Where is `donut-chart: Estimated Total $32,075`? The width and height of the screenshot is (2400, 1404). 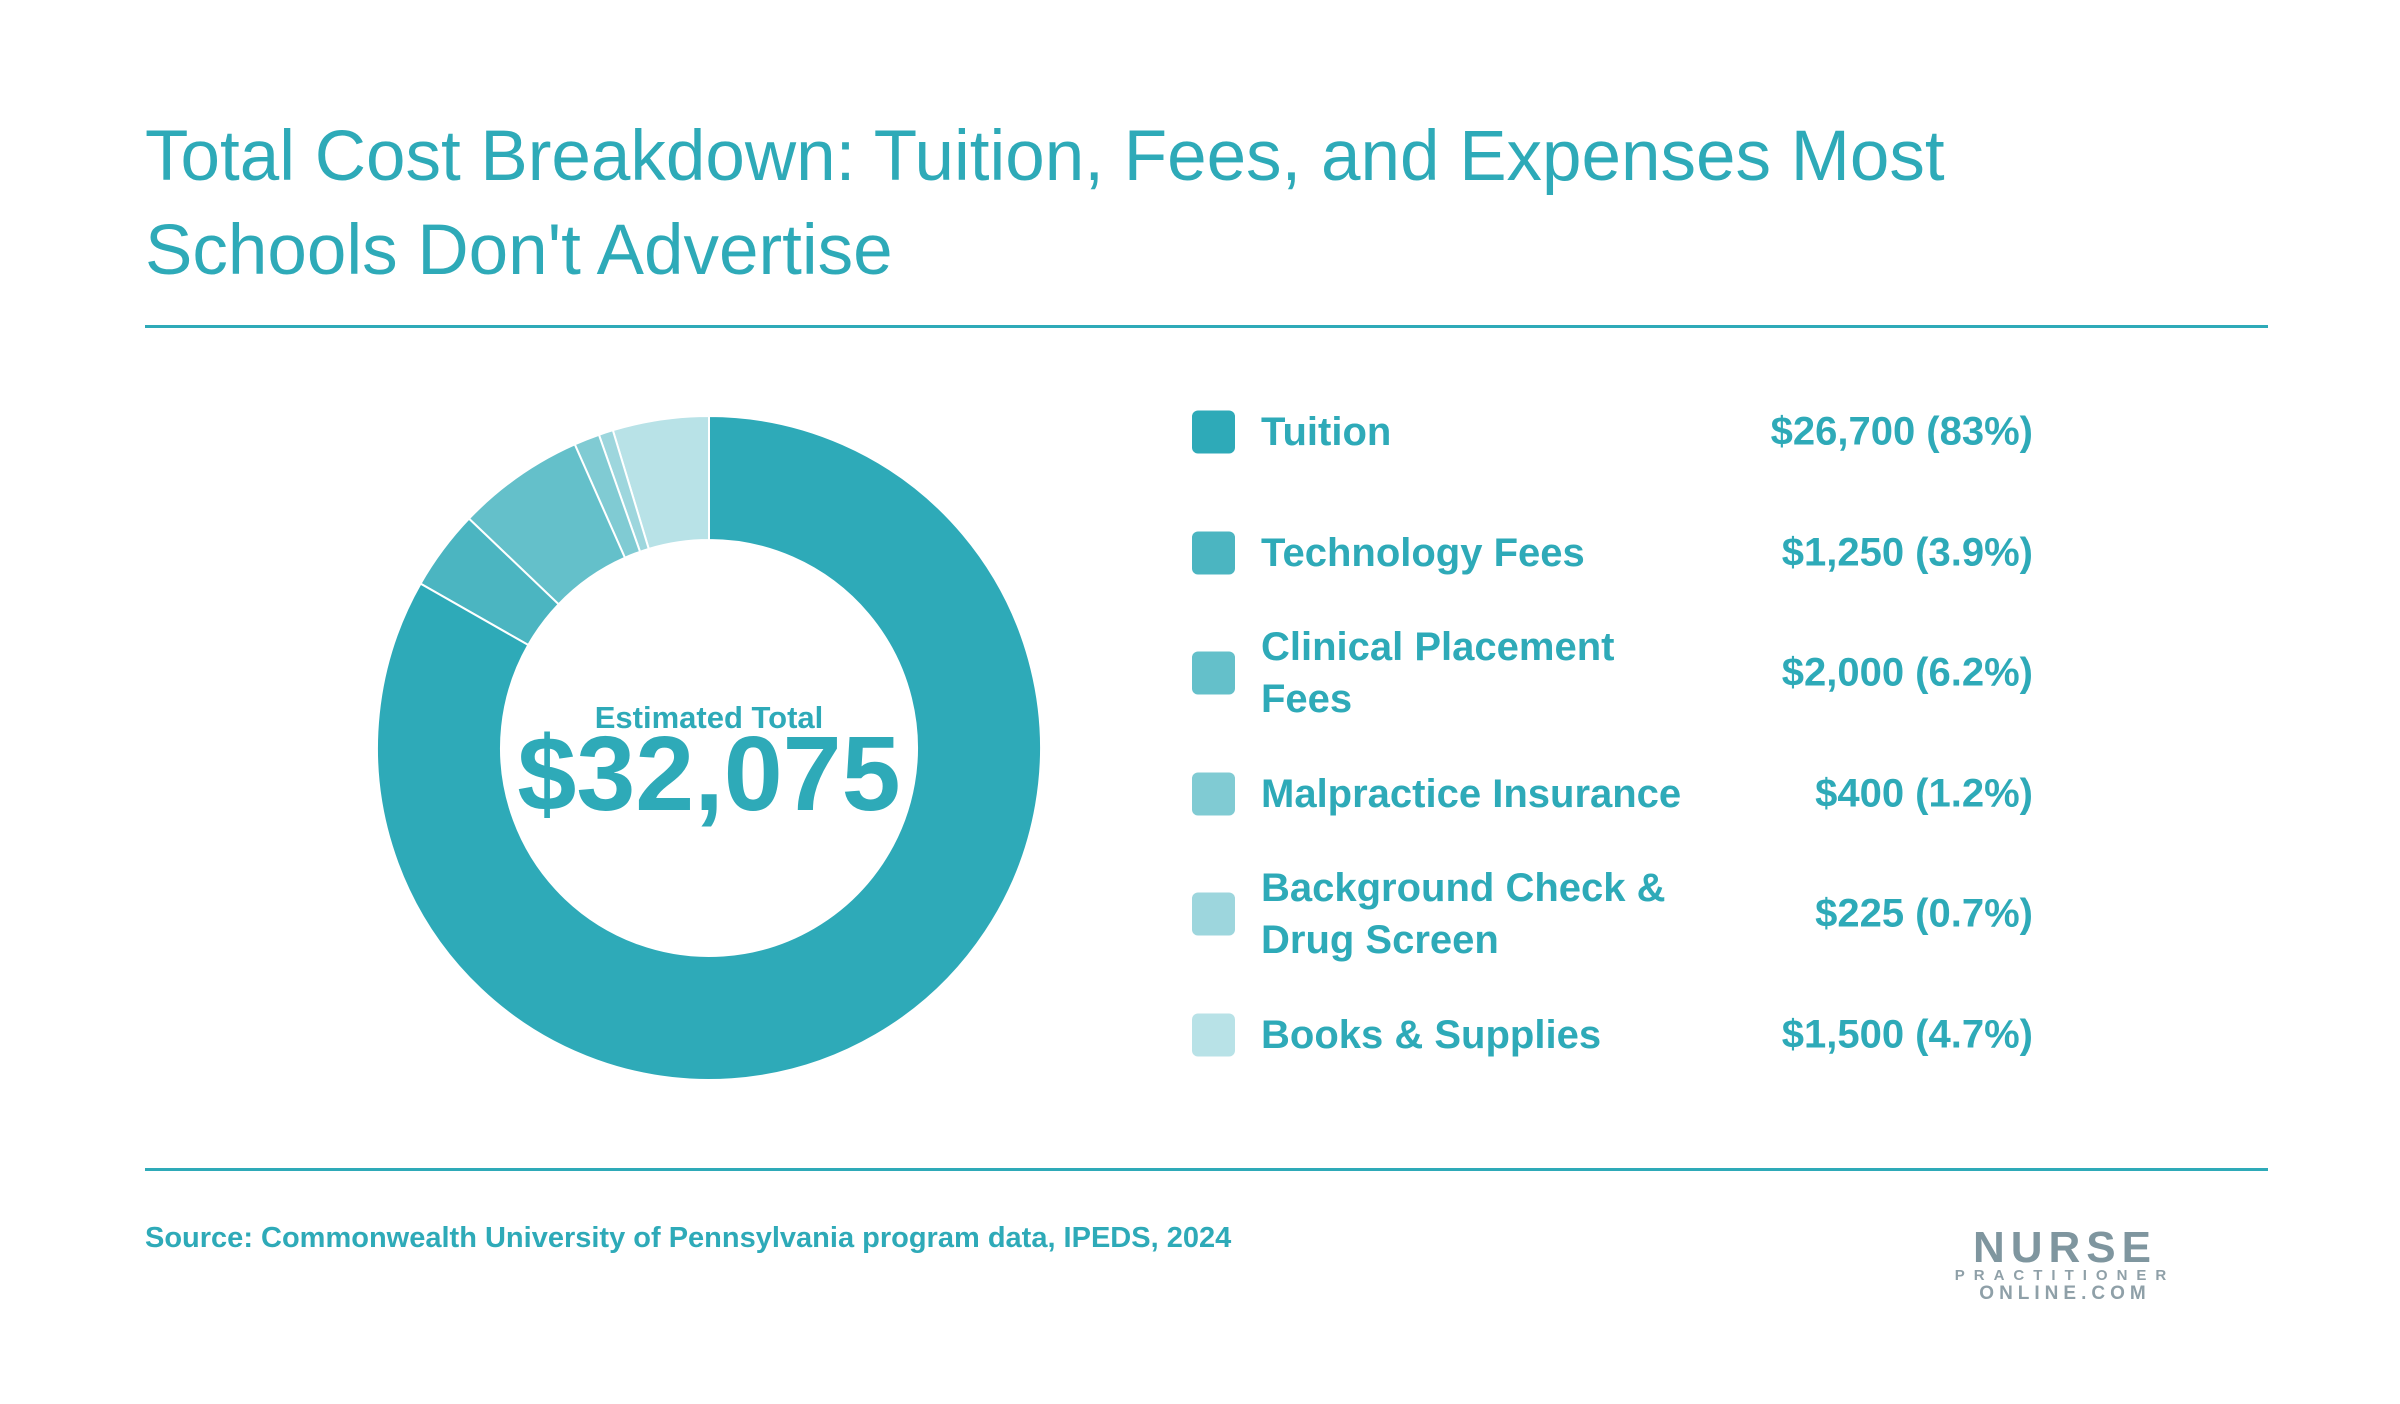 donut-chart: Estimated Total $32,075 is located at coordinates (709, 747).